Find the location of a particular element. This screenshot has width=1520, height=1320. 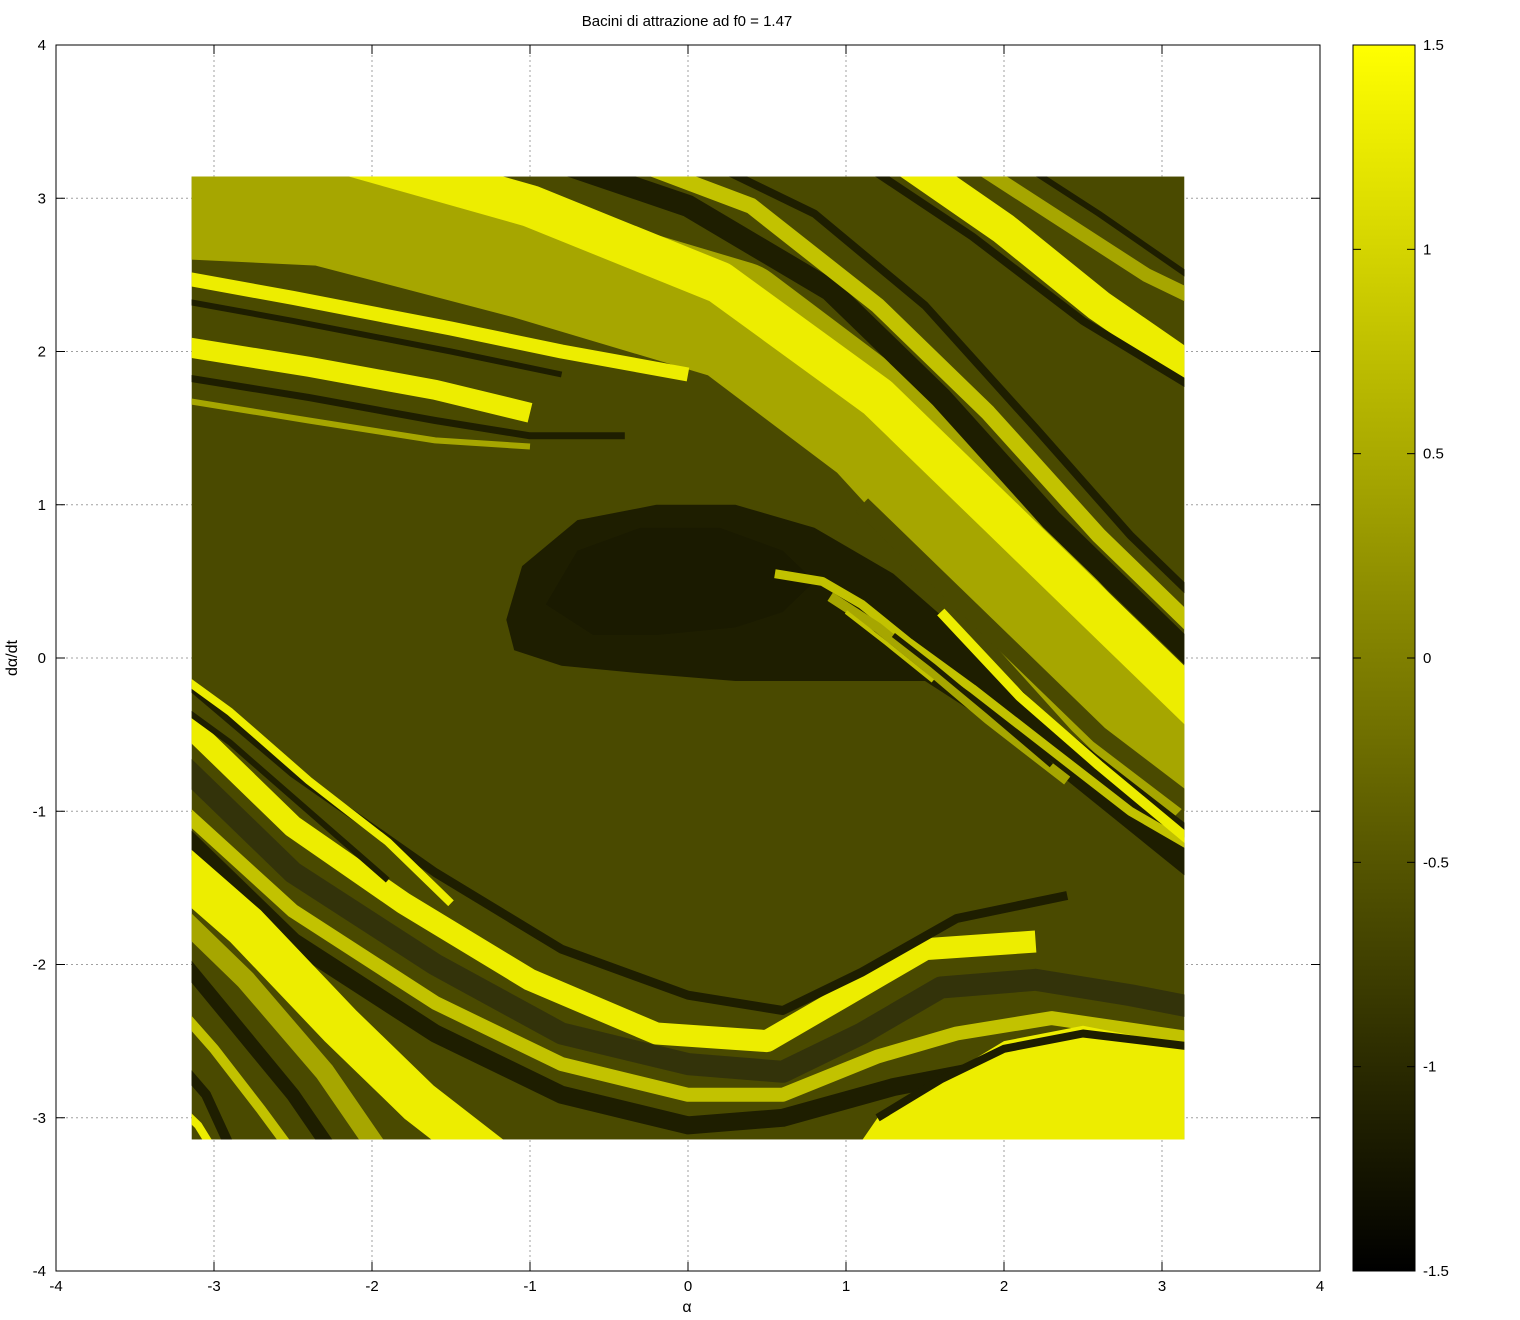

y-tick-label: -2 is located at coordinates (39, 965).